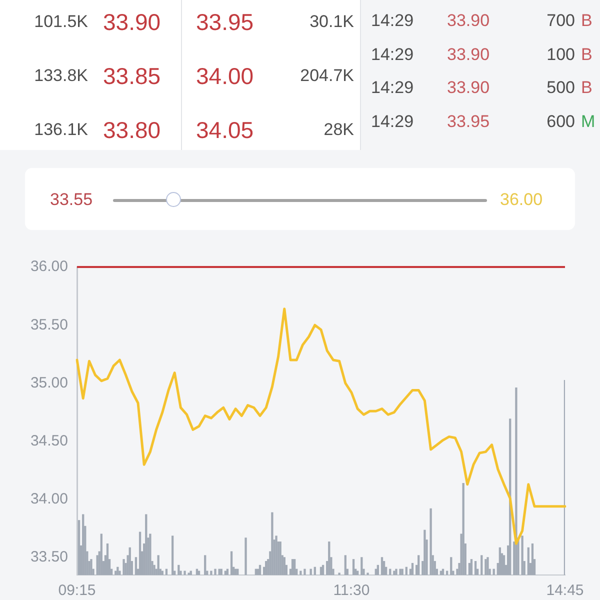 Image resolution: width=600 pixels, height=600 pixels. I want to click on y-tick-label: 34.50, so click(49, 441).